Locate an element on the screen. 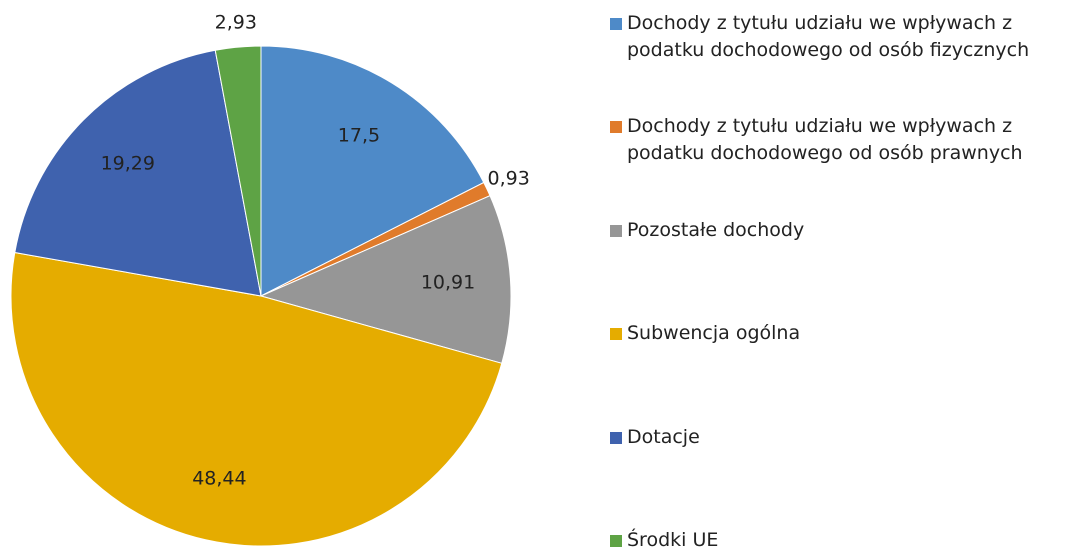 Image resolution: width=1086 pixels, height=554 pixels. legend-label: Dotacje is located at coordinates (663, 436).